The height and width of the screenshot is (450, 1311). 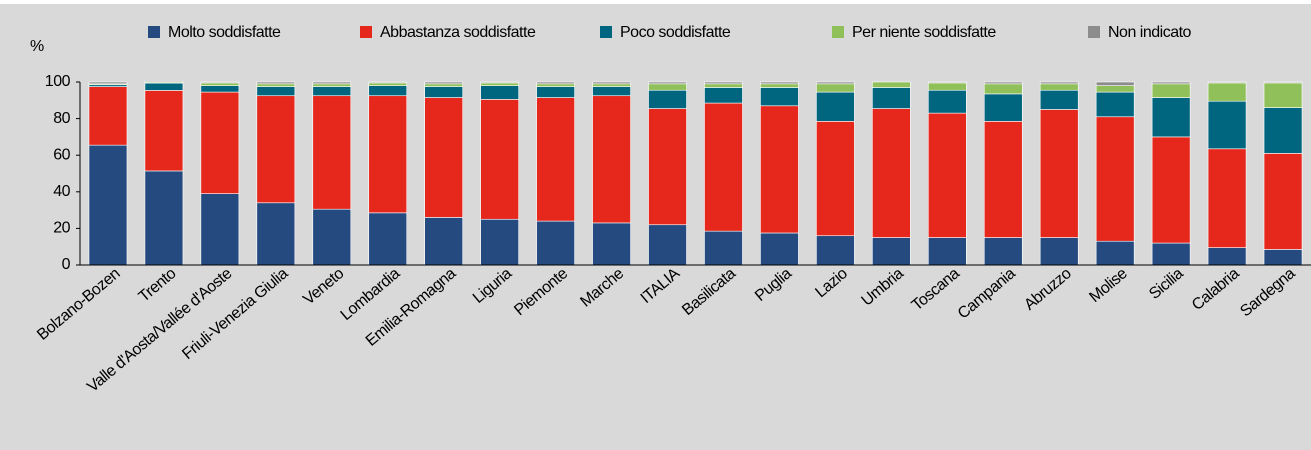 I want to click on legend-label: Abbastanza soddisfatte, so click(x=458, y=32).